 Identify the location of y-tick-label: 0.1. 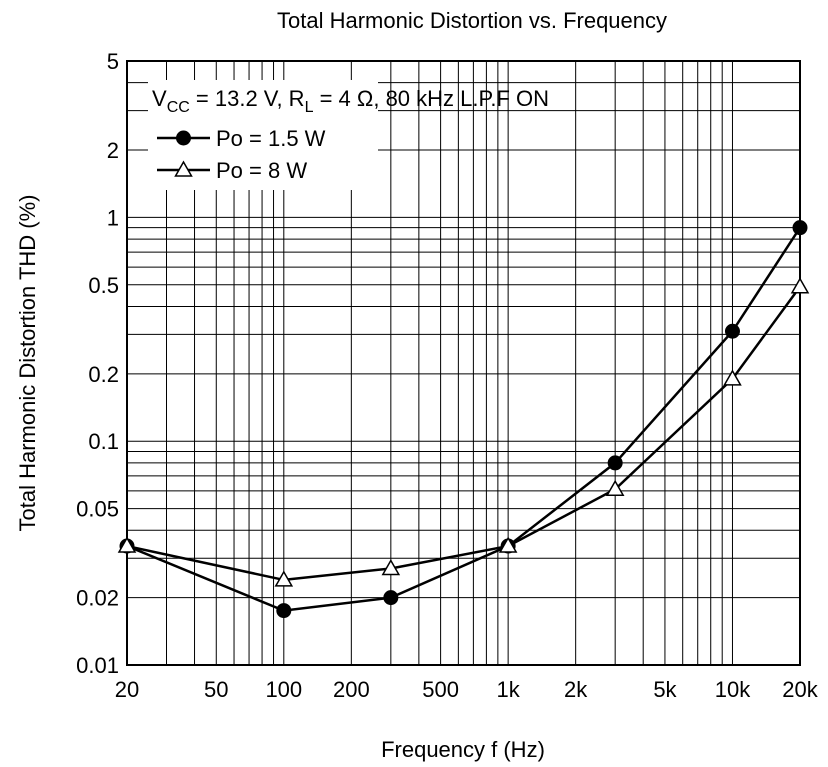
(103, 441).